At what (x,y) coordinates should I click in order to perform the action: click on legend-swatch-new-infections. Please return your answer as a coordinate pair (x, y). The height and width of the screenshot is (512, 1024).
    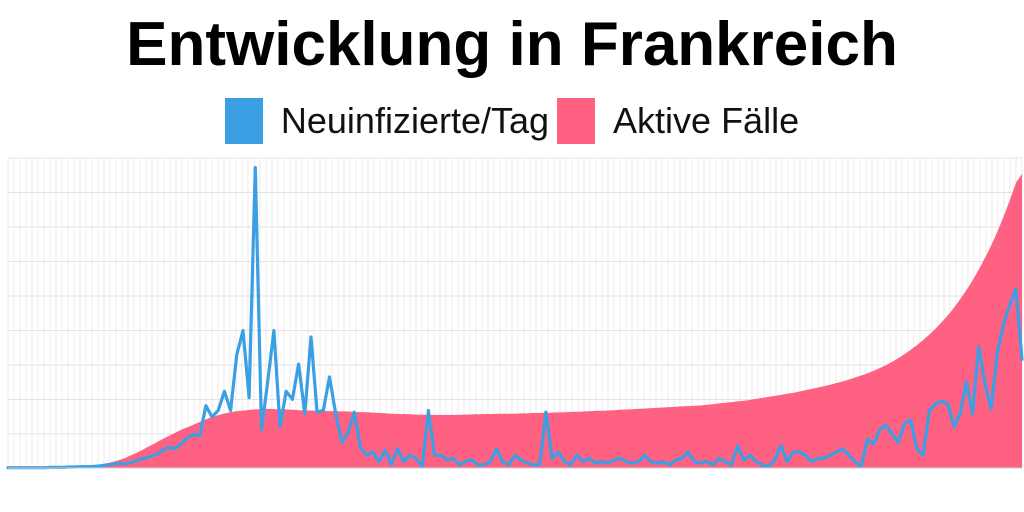
    Looking at the image, I should click on (243, 121).